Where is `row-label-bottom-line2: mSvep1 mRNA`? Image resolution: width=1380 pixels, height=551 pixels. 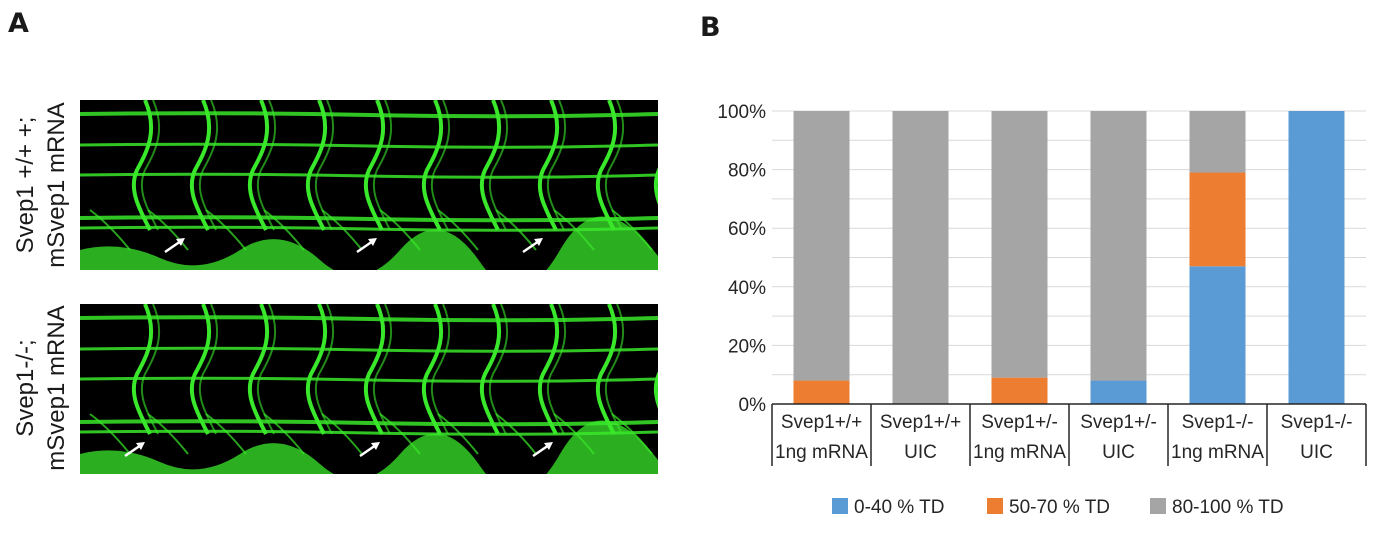 row-label-bottom-line2: mSvep1 mRNA is located at coordinates (56, 388).